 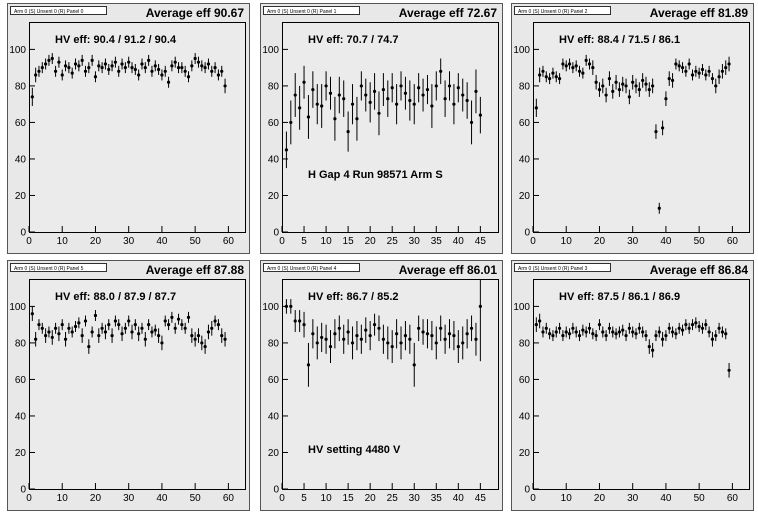 What do you see at coordinates (116, 40) in the screenshot?
I see `hv-eff-label: HV eff: 90.4 / 91.2 / 90.4` at bounding box center [116, 40].